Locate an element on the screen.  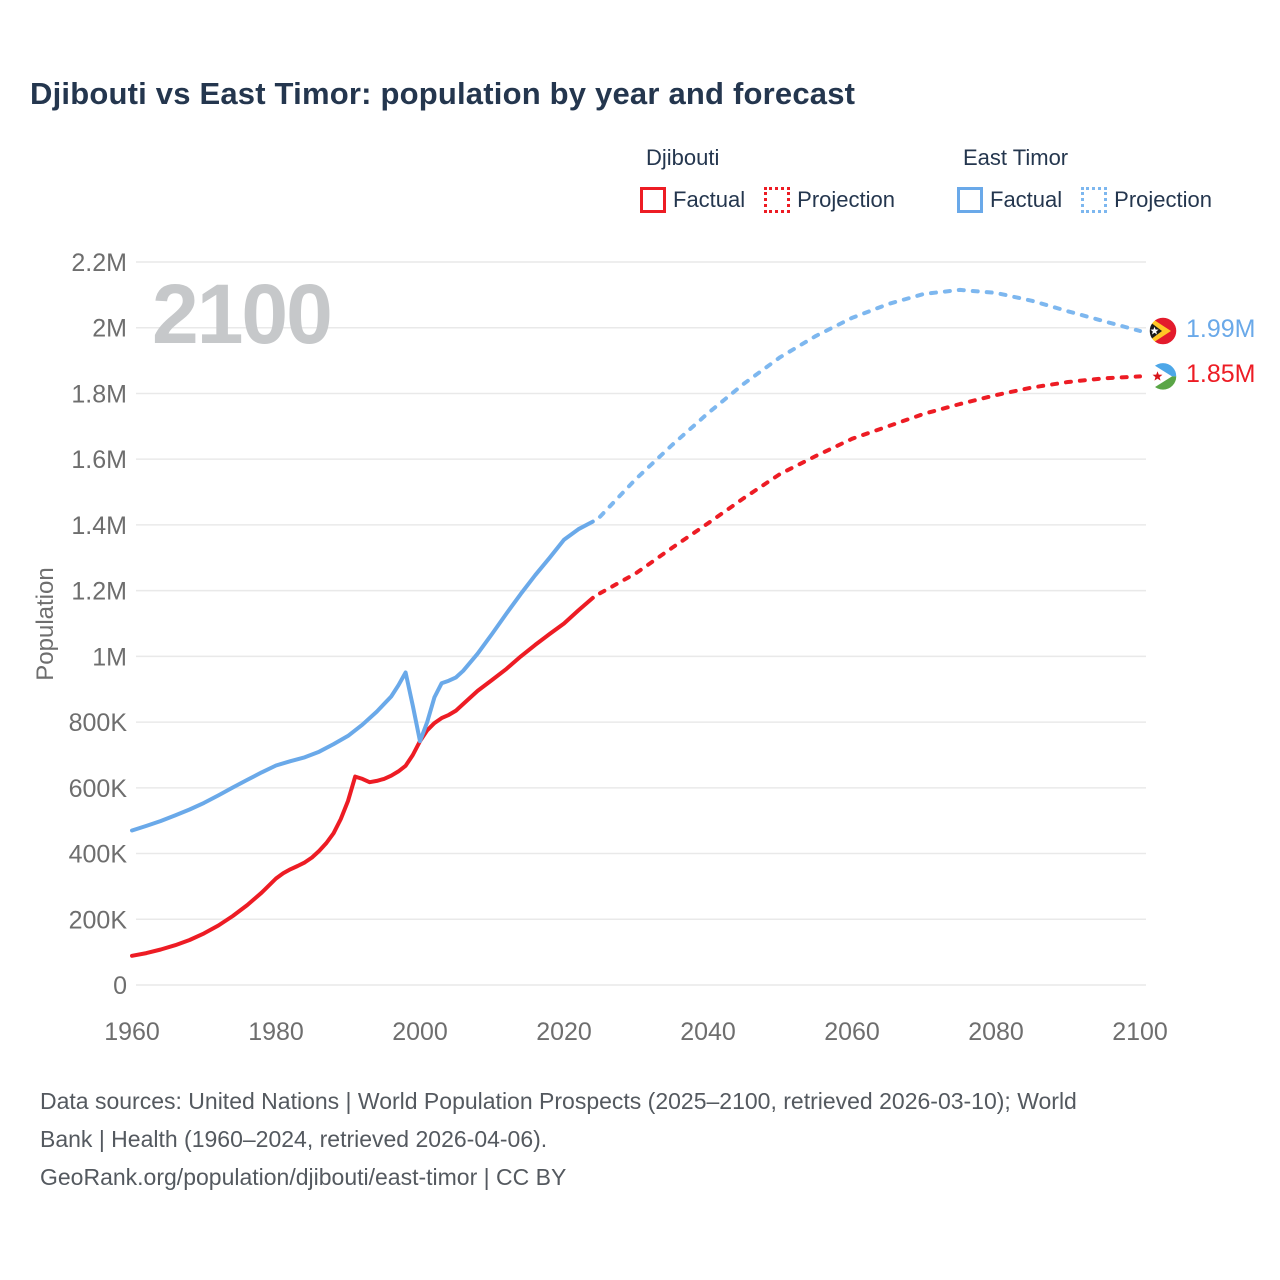
legend-item-east-timor-projection: Projection is located at coordinates (1146, 200).